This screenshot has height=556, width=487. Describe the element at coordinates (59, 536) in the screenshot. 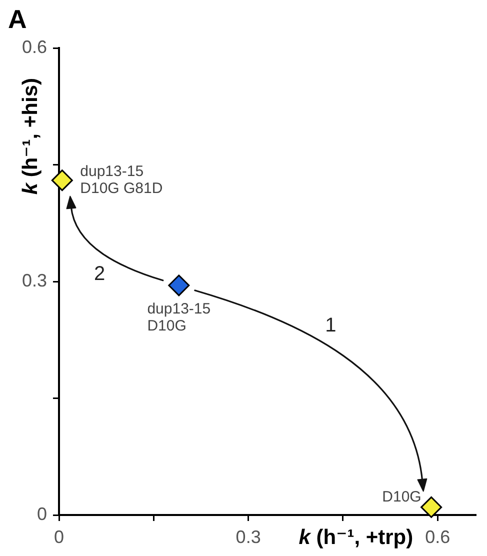

I see `x-tick-label: 0` at that location.